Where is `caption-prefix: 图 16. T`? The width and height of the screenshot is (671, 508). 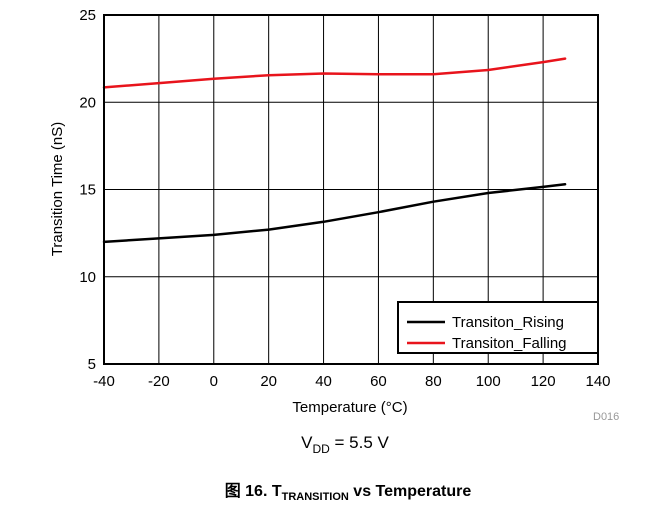 caption-prefix: 图 16. T is located at coordinates (253, 491).